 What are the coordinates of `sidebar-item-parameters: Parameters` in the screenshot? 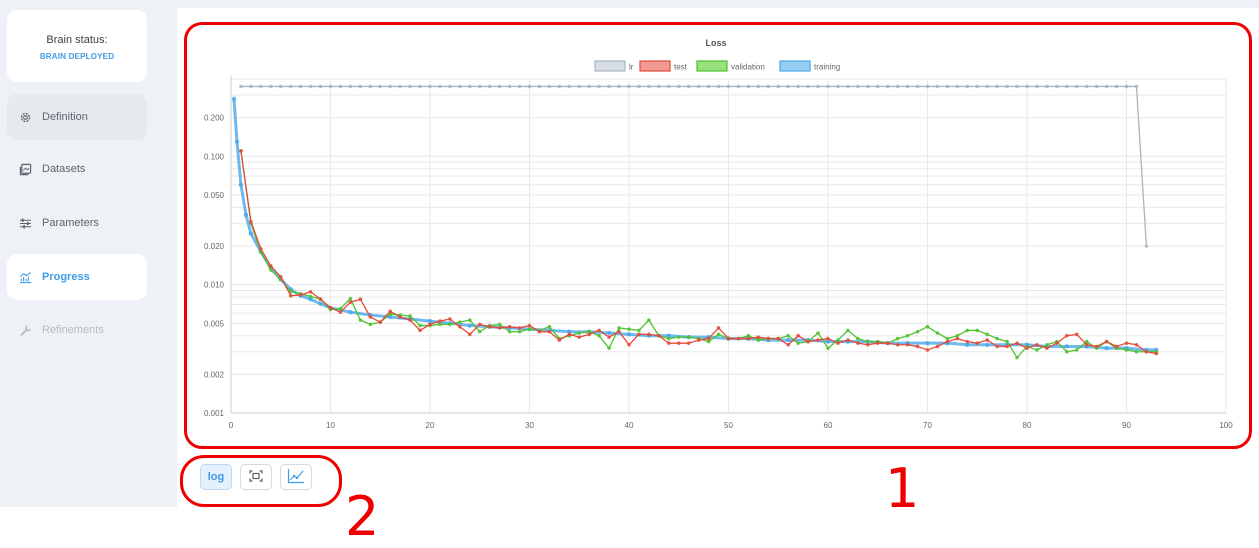 It's located at (77, 223).